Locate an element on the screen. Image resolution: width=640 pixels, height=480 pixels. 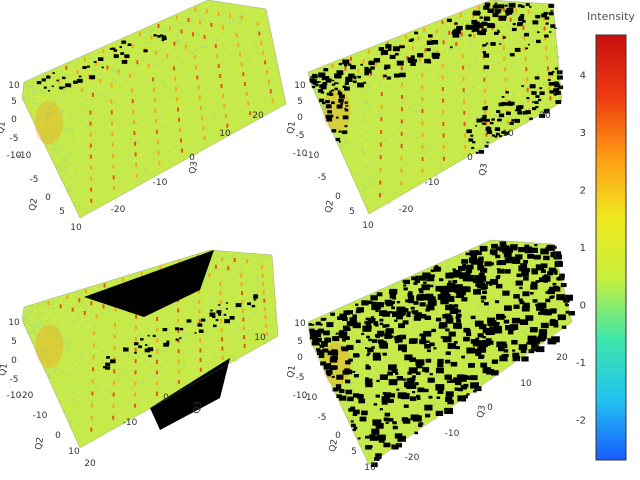
colorbar-tick: 3 is located at coordinates (583, 133).